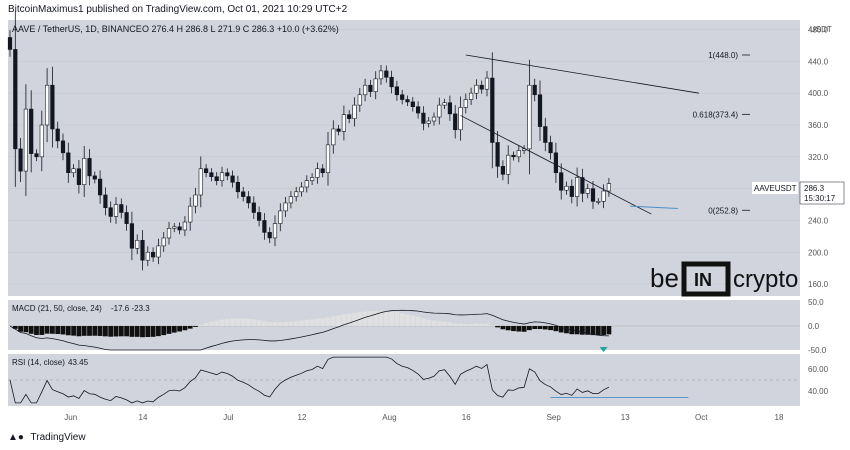  What do you see at coordinates (309, 380) in the screenshot?
I see `rsi-line` at bounding box center [309, 380].